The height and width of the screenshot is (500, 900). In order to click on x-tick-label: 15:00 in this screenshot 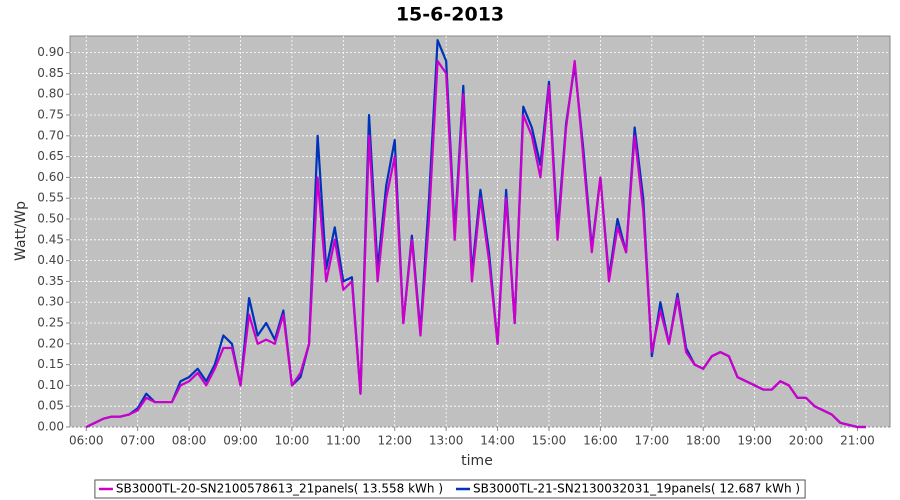, I will do `click(549, 441)`.